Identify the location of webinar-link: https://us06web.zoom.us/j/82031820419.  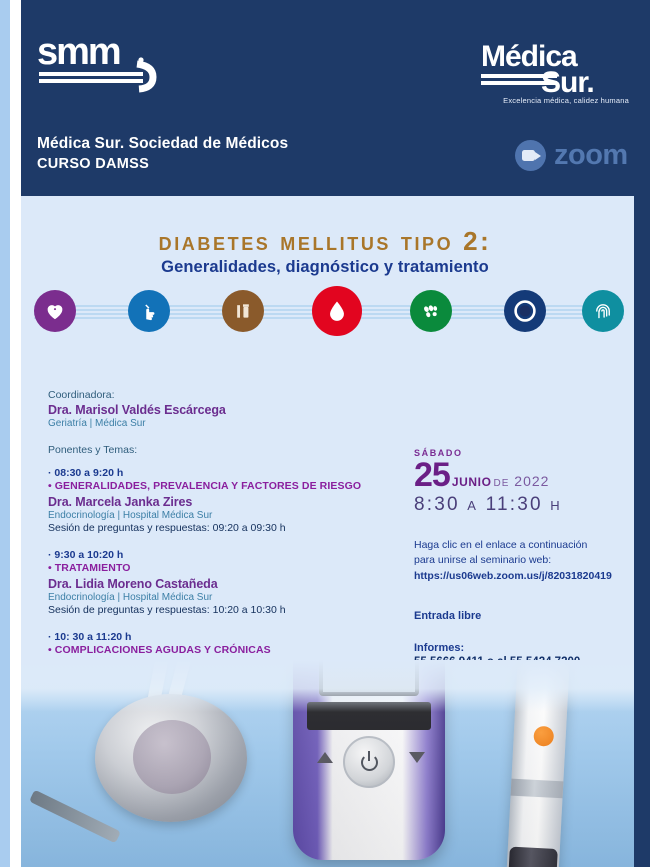
(513, 575).